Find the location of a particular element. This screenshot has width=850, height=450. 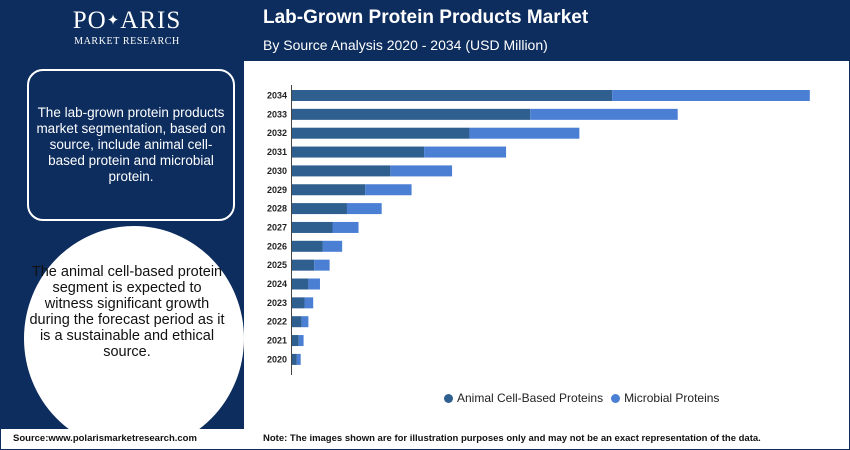

logo-subtitle: MARKET RESEARCH is located at coordinates (127, 41).